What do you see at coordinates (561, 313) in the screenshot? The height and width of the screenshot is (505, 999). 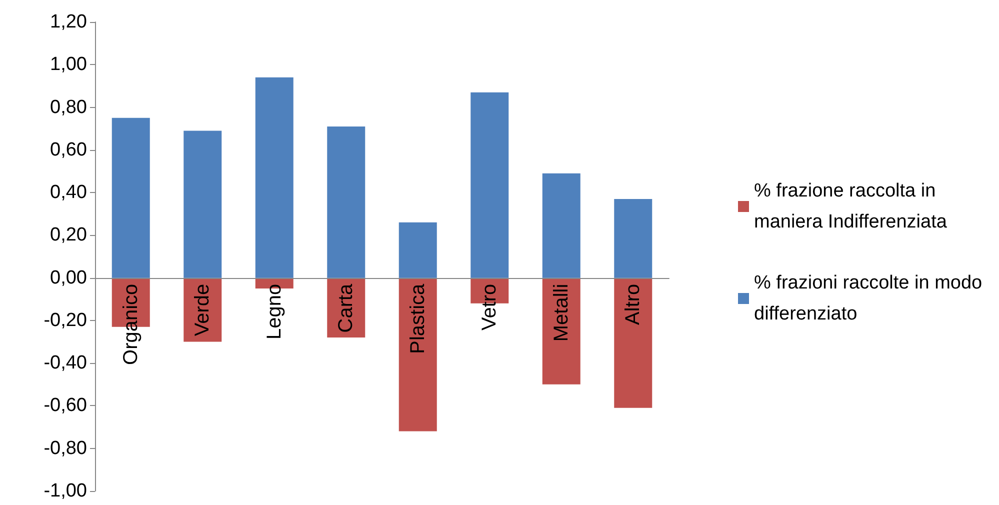 I see `x-tick-label: Metalli` at bounding box center [561, 313].